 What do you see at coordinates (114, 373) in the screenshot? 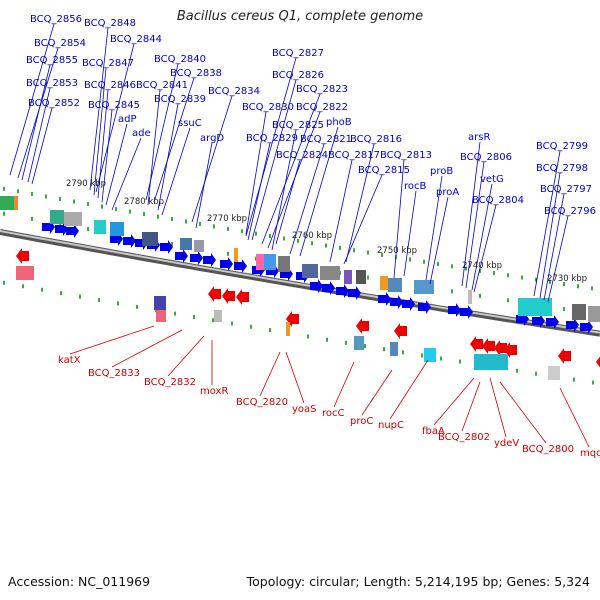
I see `reverse-gene-label: BCQ_2833` at bounding box center [114, 373].